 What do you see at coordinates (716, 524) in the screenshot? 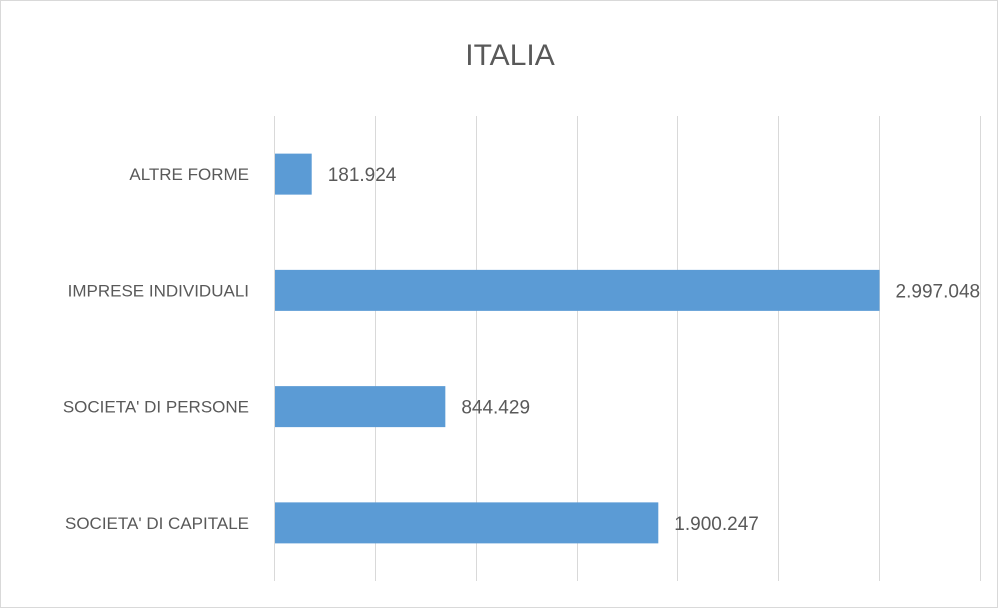
I see `value-label-3: 1.900.247` at bounding box center [716, 524].